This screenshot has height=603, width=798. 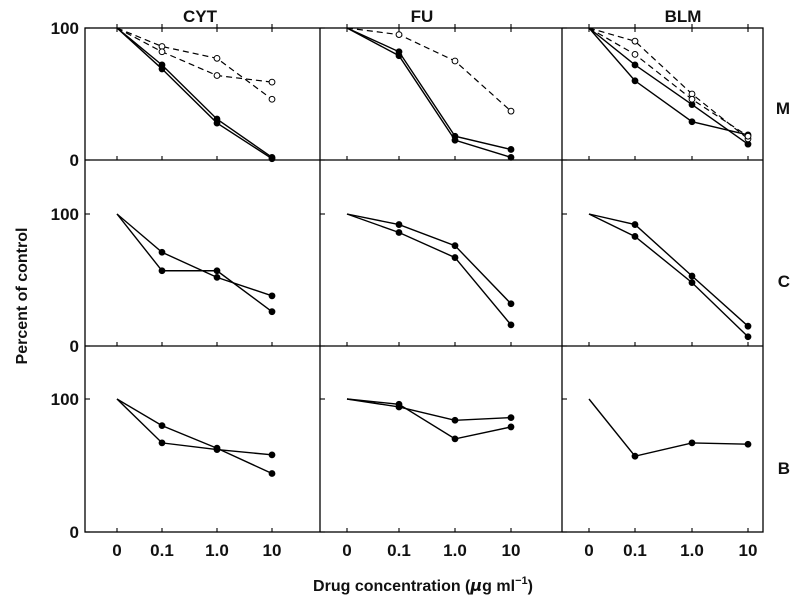 I want to click on panel-b-fu, so click(x=430, y=420).